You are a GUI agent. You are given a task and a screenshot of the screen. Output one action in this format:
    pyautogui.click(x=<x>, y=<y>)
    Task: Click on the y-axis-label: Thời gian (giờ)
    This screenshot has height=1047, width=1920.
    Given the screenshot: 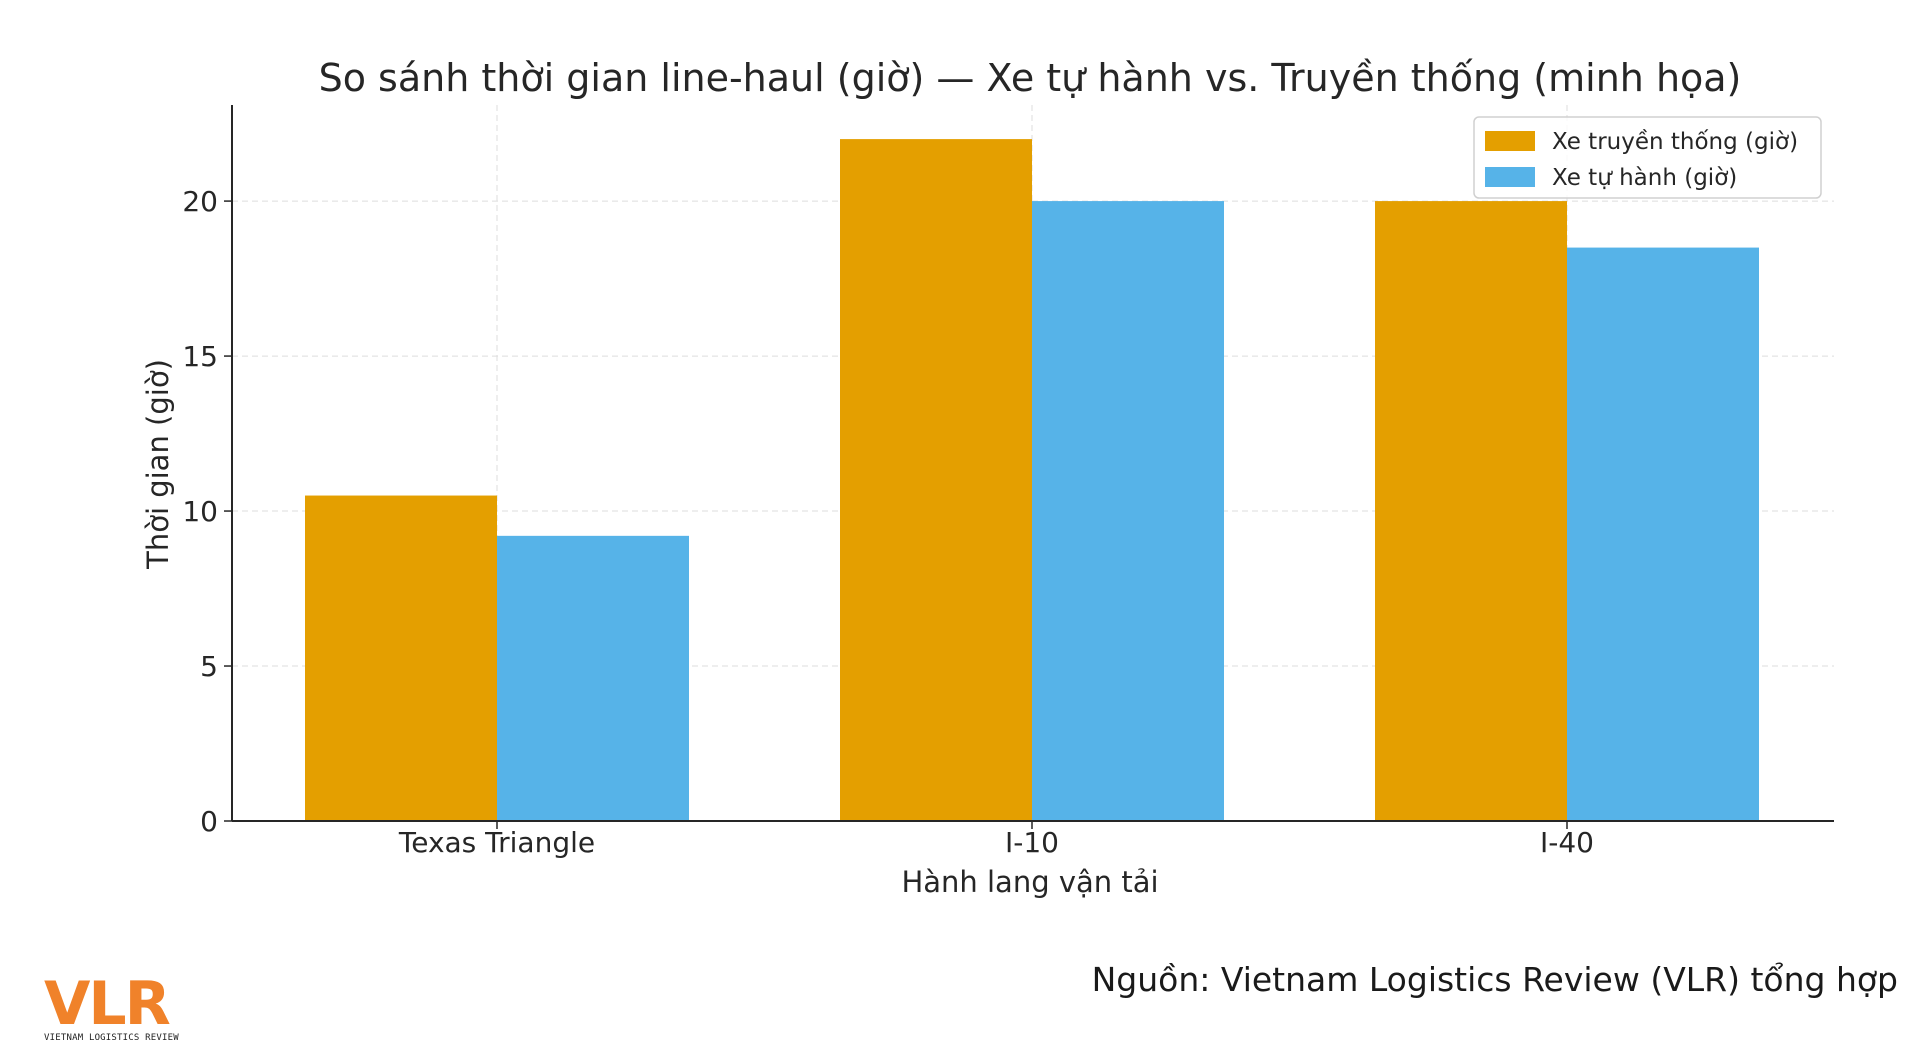 What is the action you would take?
    pyautogui.click(x=158, y=464)
    